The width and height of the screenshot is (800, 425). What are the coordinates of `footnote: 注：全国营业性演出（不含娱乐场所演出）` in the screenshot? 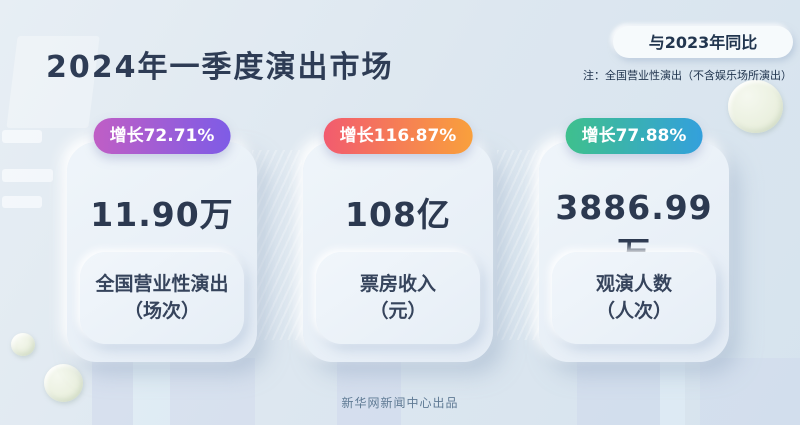 It's located at (687, 75).